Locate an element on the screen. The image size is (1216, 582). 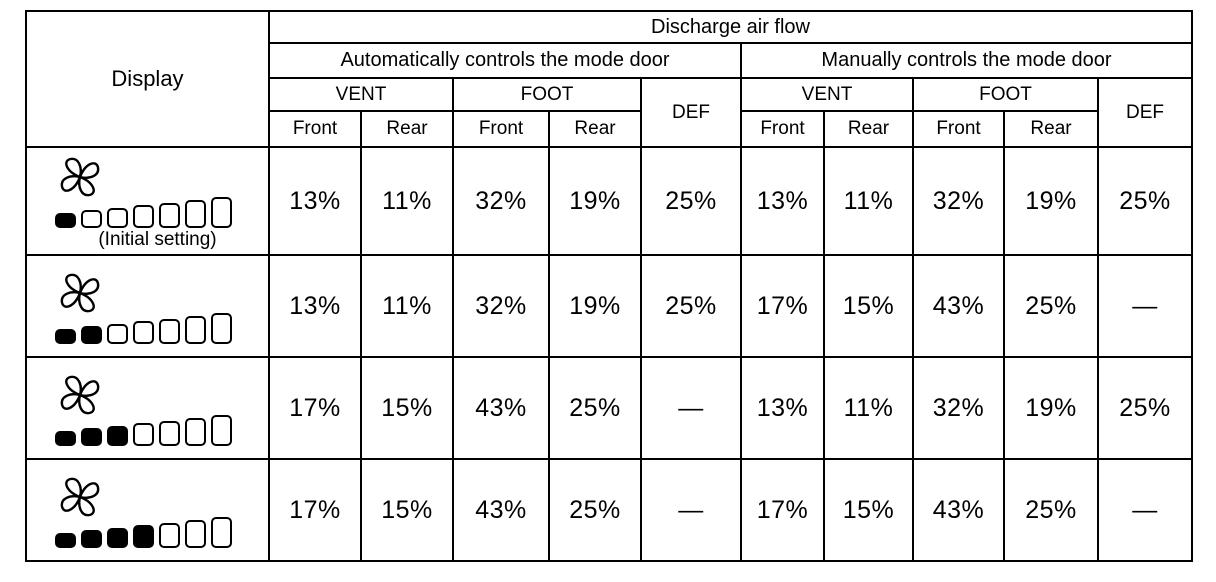
column-header-manual-foot-rear: Rear is located at coordinates (1051, 129).